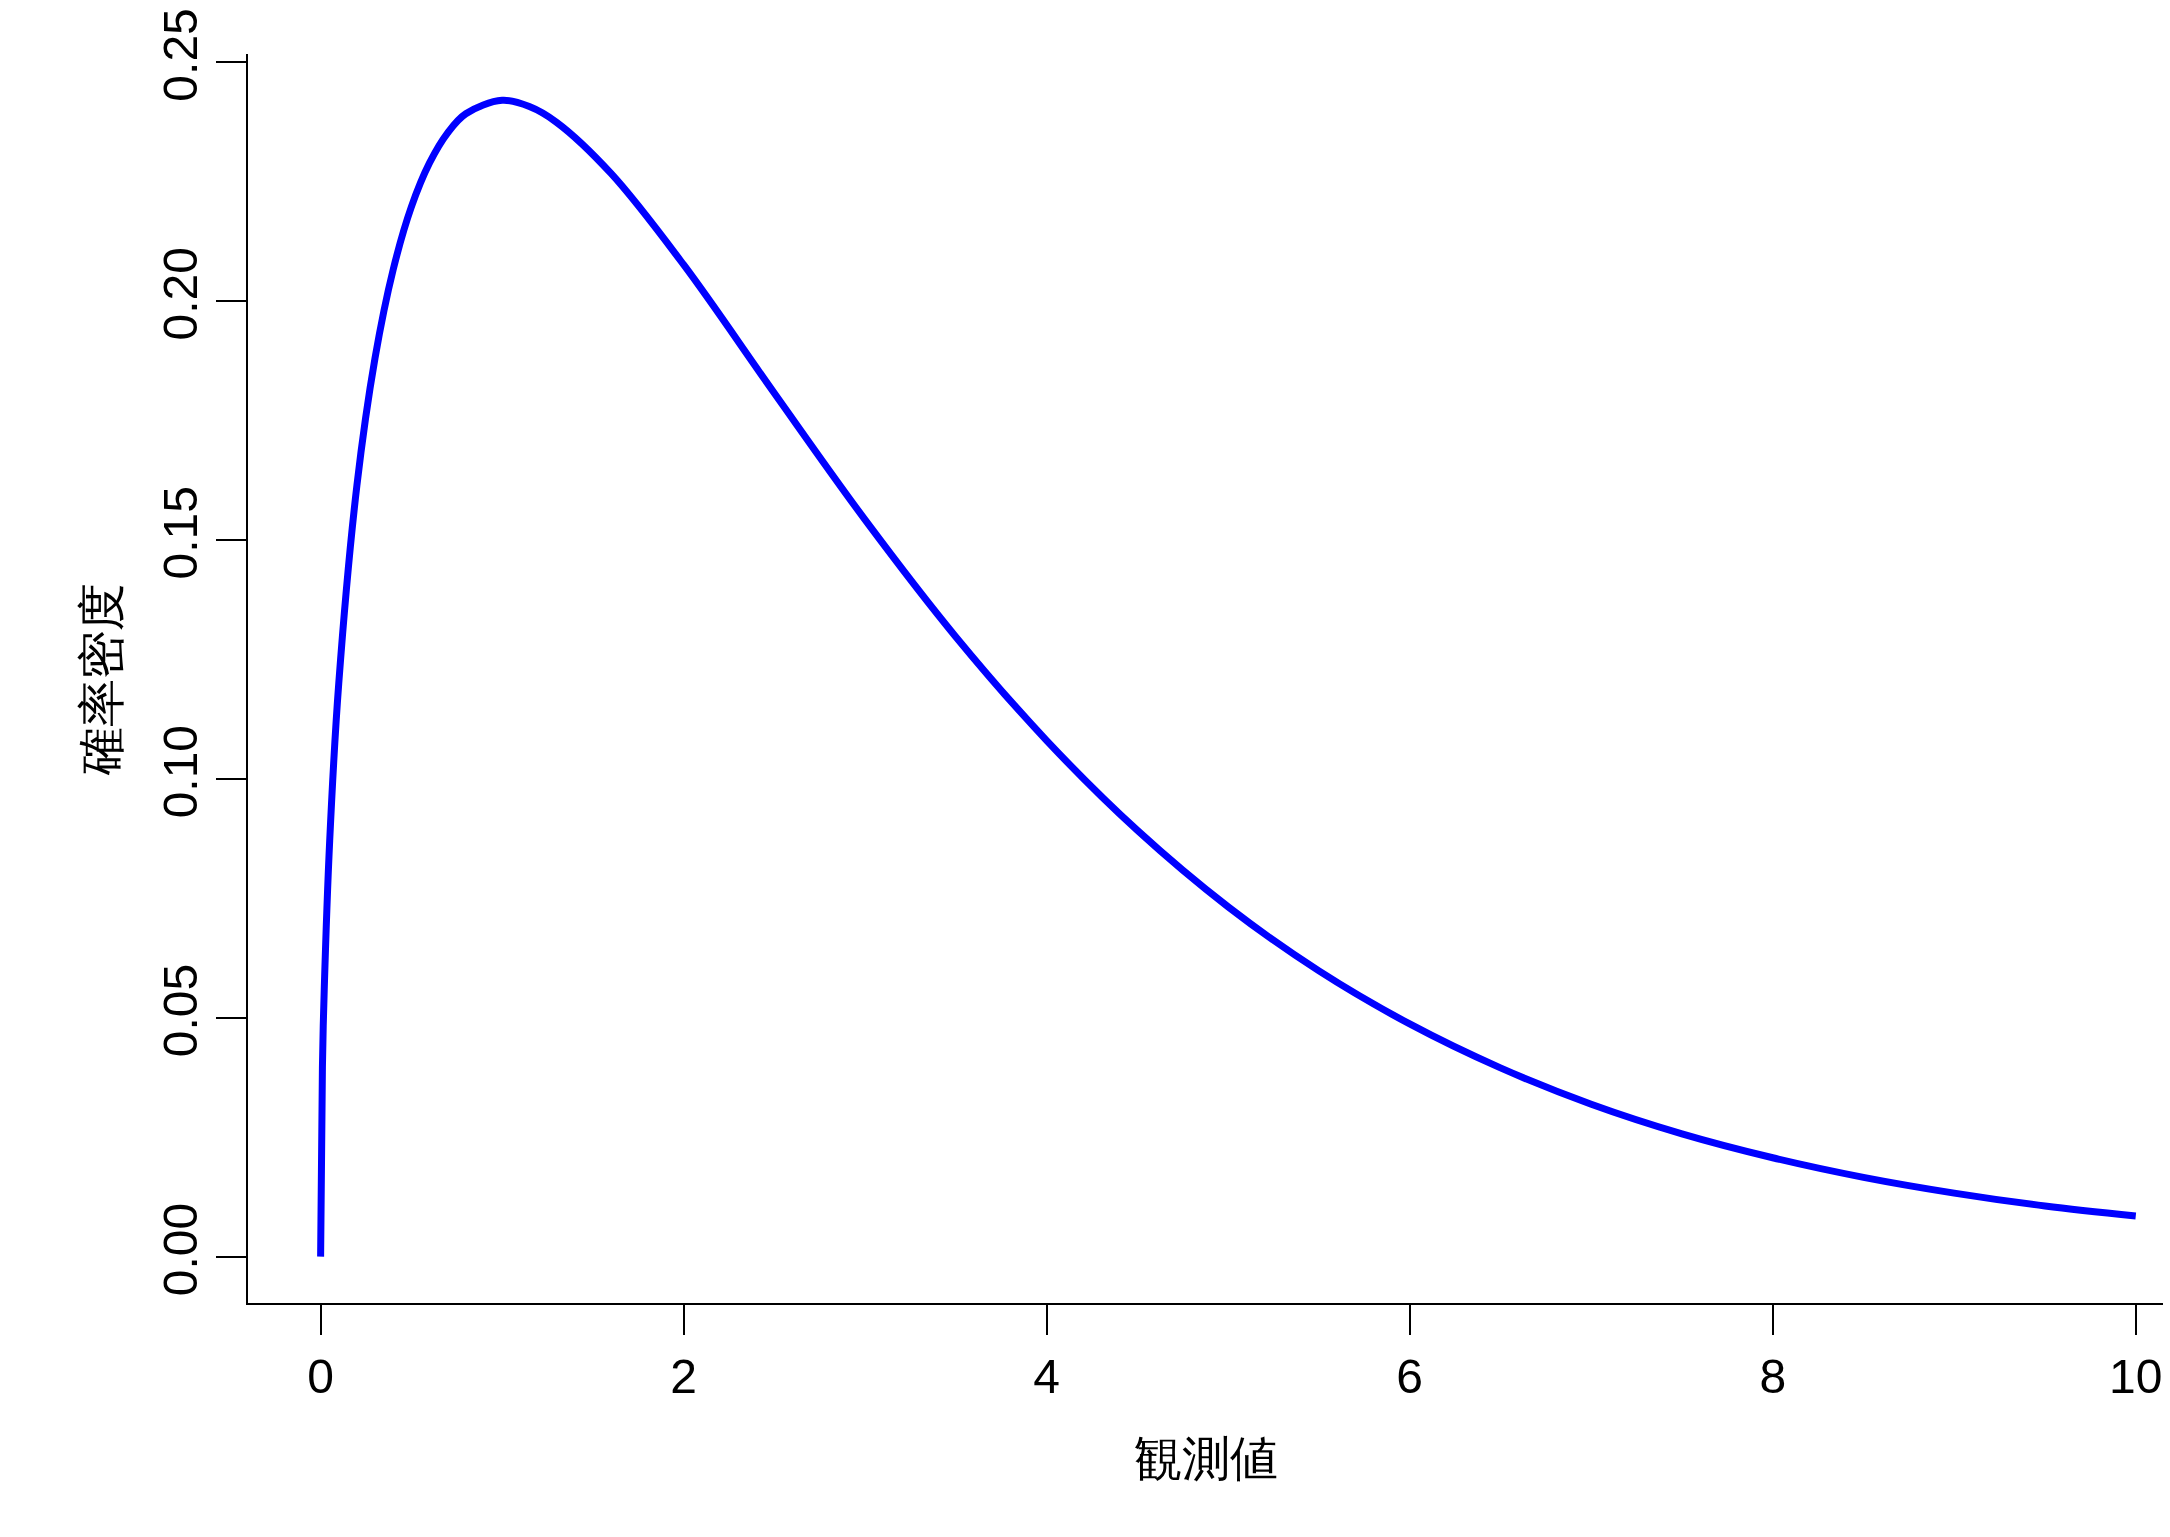 The image size is (2170, 1537). I want to click on x-axis-title: 観測値, so click(1205, 1457).